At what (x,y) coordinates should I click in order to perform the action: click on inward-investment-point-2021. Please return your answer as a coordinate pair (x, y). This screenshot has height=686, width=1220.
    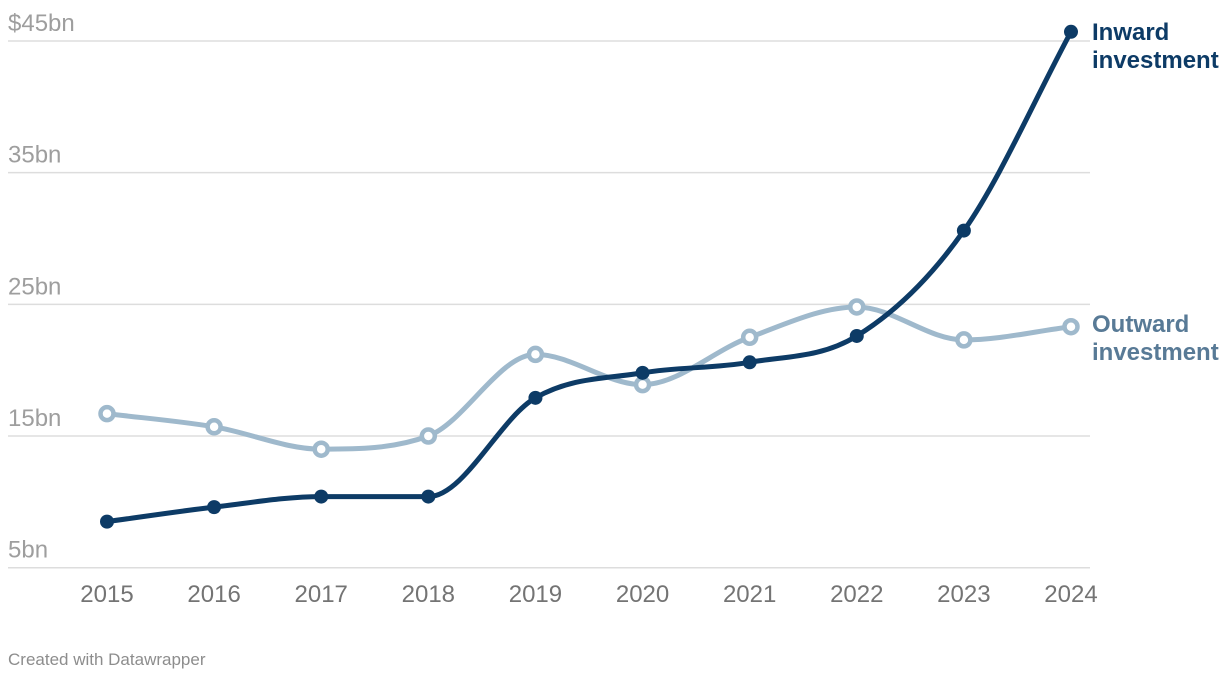
    Looking at the image, I should click on (749, 362).